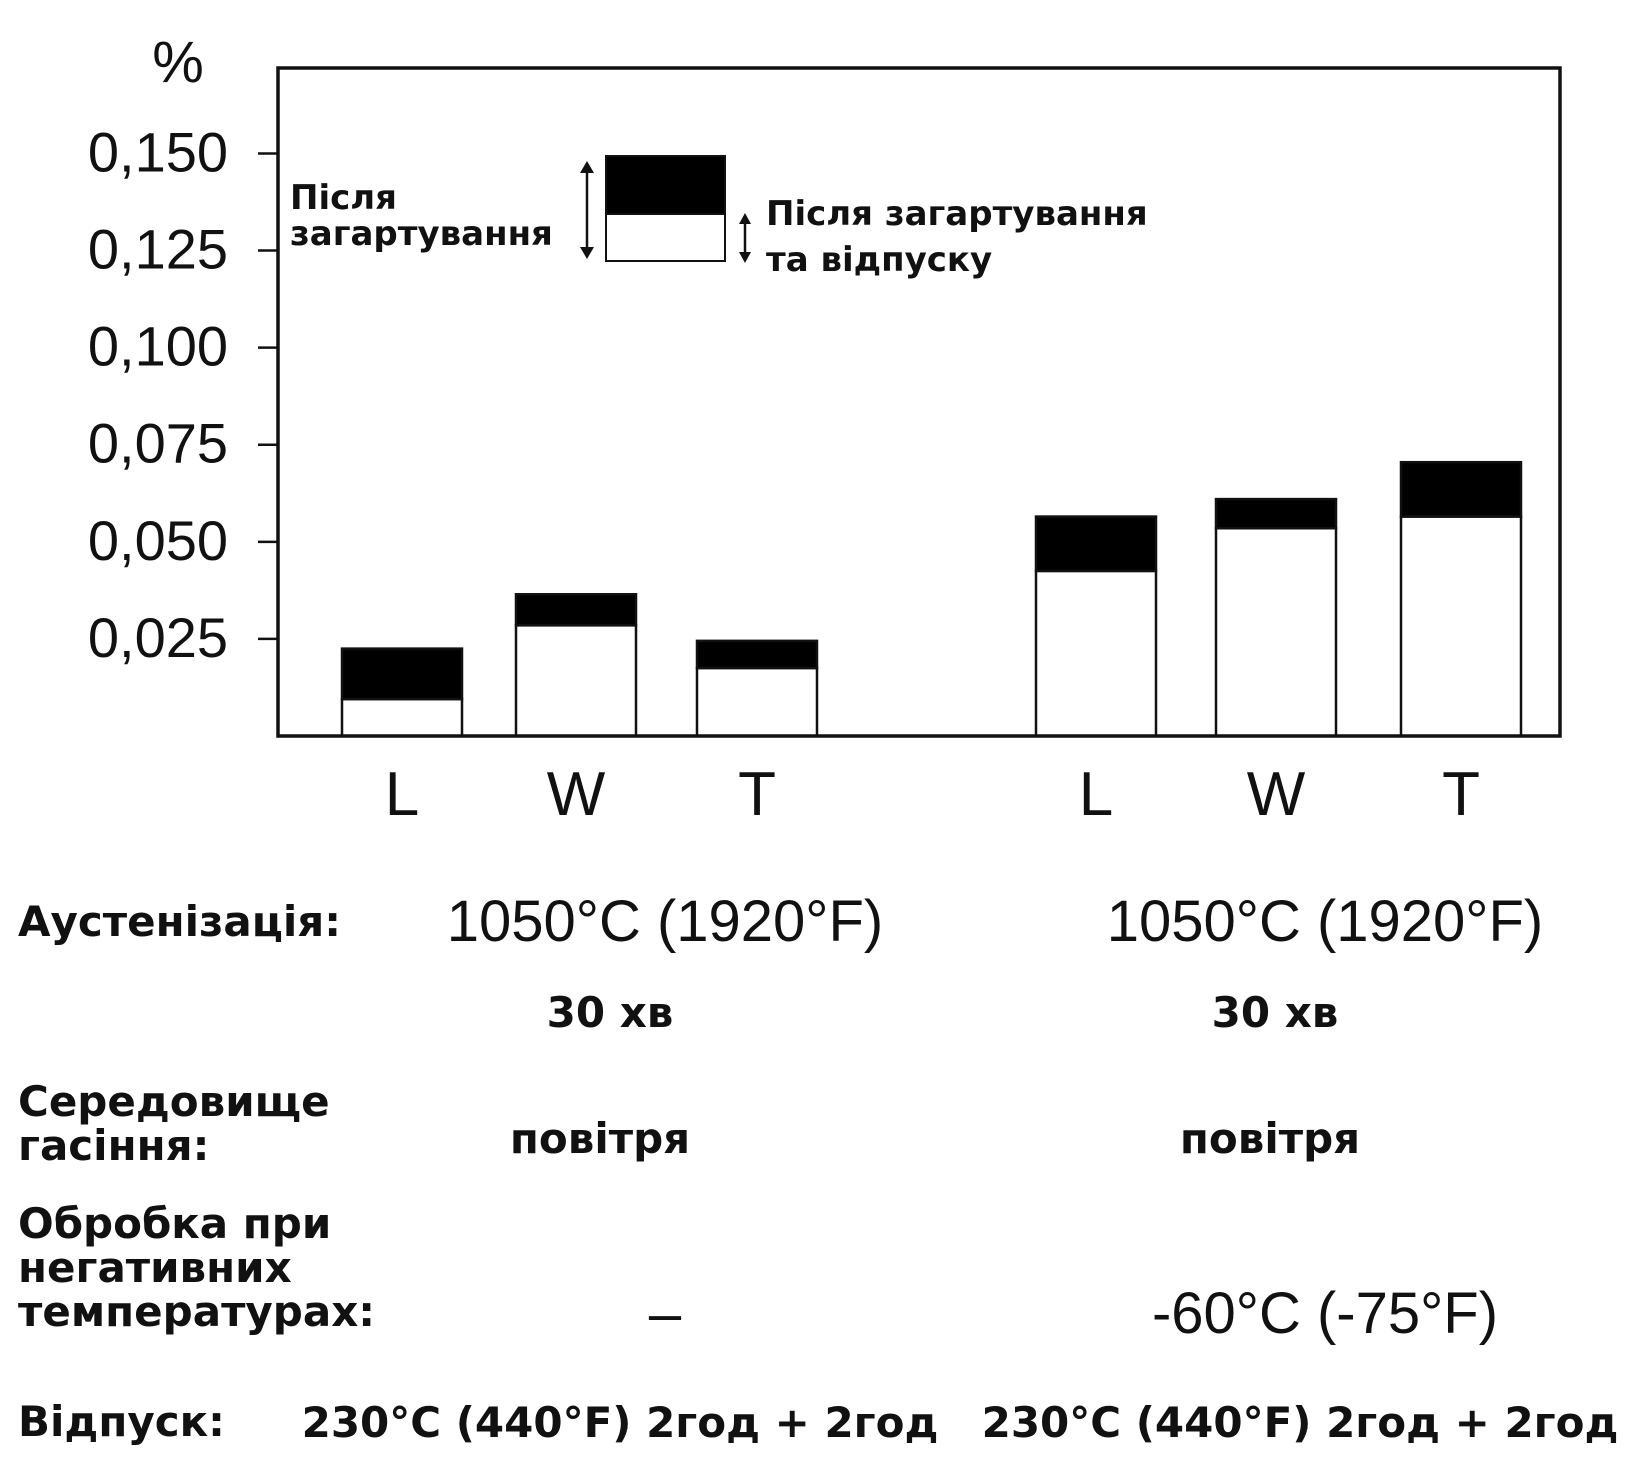 The height and width of the screenshot is (1466, 1640). What do you see at coordinates (620, 1422) in the screenshot?
I see `tempering-1: 230°C (440°F) 2год + 2год` at bounding box center [620, 1422].